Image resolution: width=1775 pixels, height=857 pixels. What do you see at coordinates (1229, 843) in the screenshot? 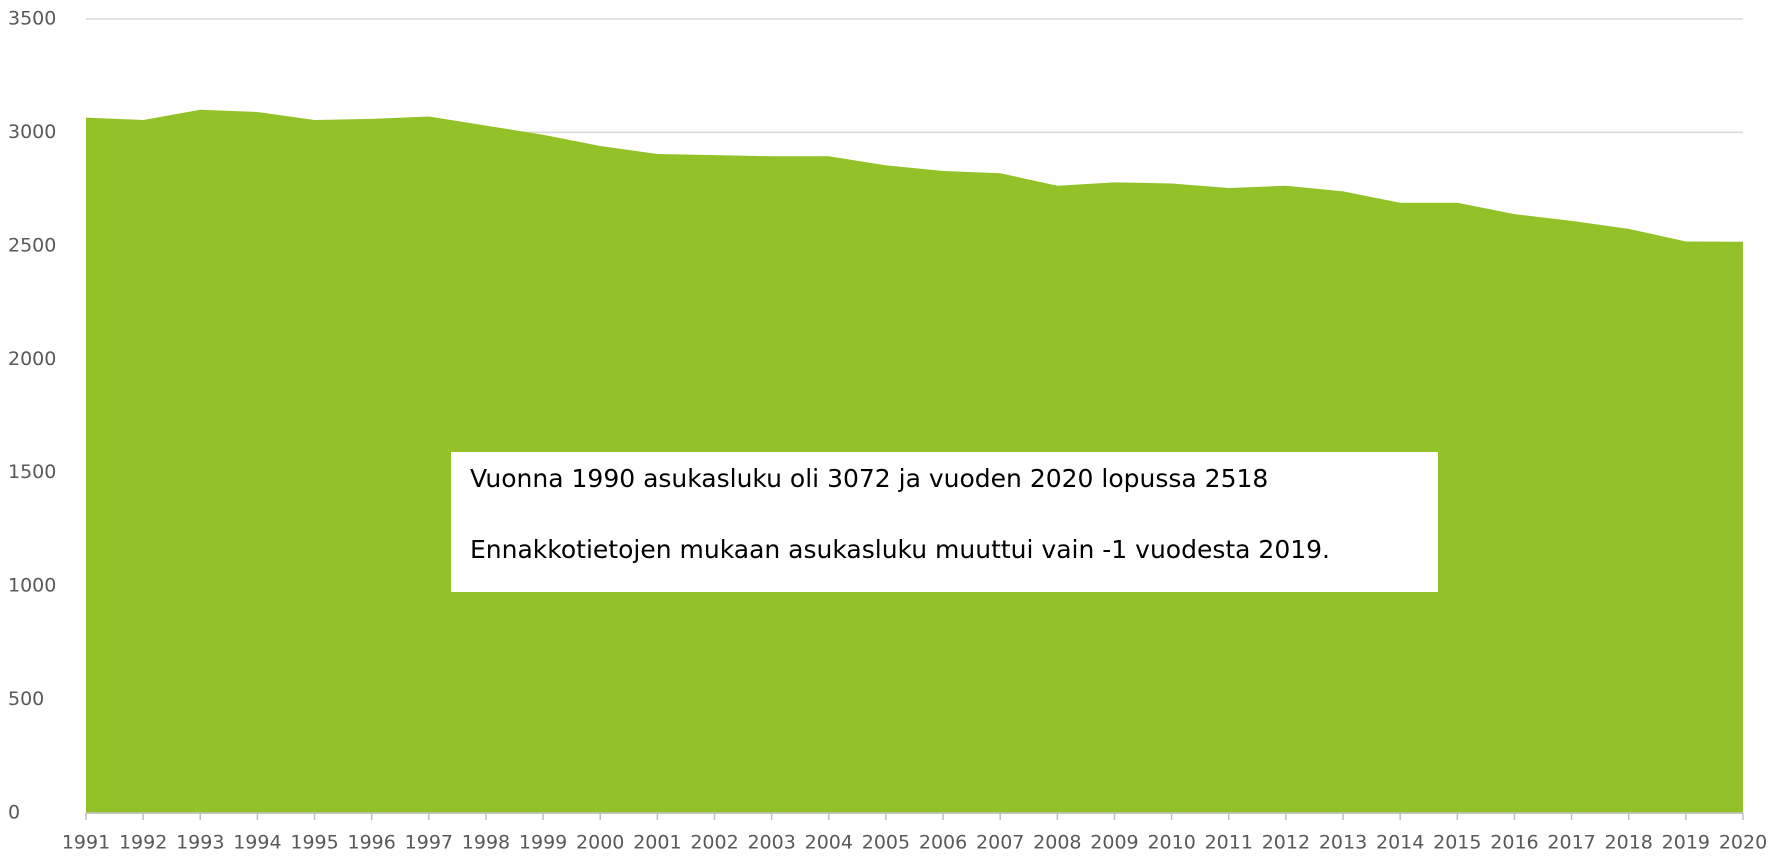
I see `x-tick-label: 2011` at bounding box center [1229, 843].